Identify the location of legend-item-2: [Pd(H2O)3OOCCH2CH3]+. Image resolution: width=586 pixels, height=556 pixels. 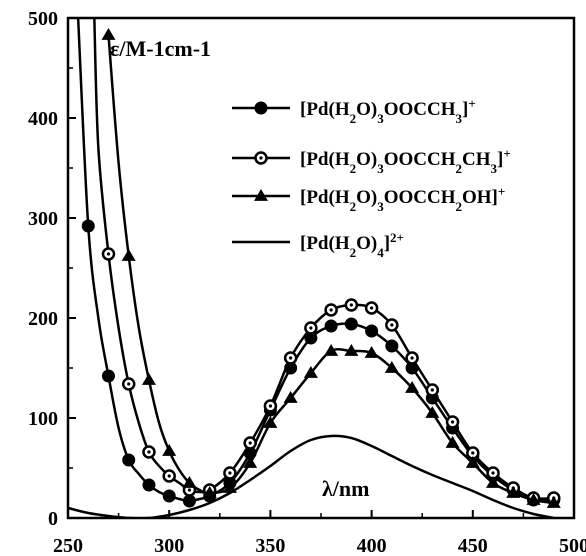
(371, 161).